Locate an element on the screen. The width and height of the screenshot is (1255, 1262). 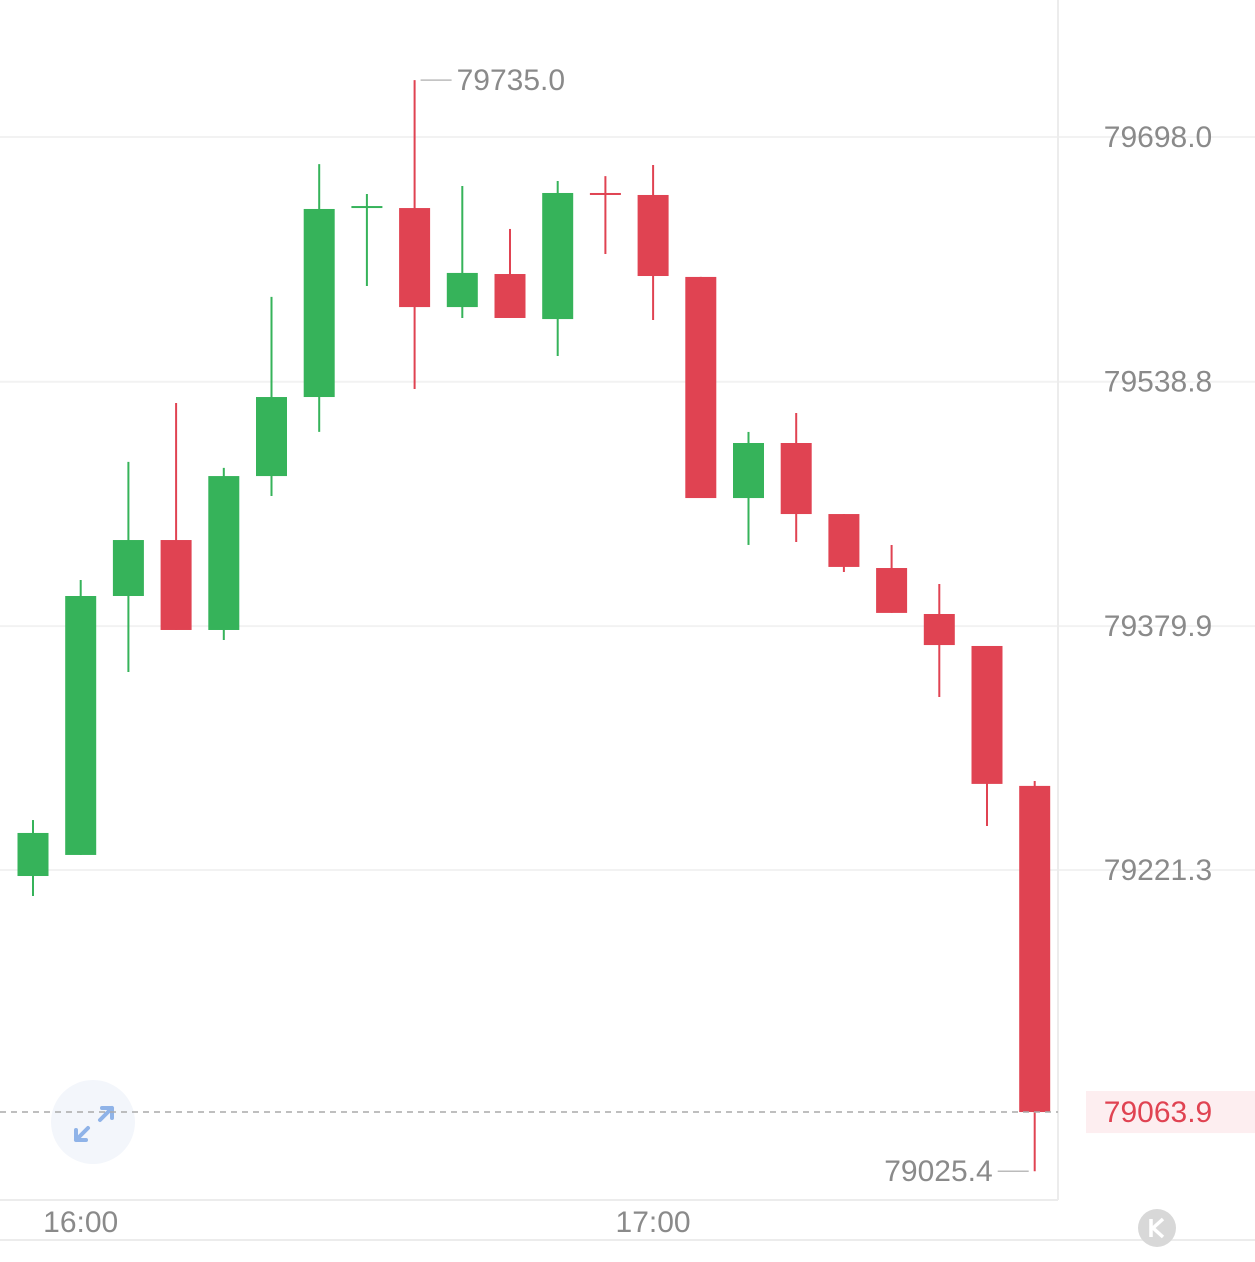
y-tick-label: 79379.9 is located at coordinates (1158, 626).